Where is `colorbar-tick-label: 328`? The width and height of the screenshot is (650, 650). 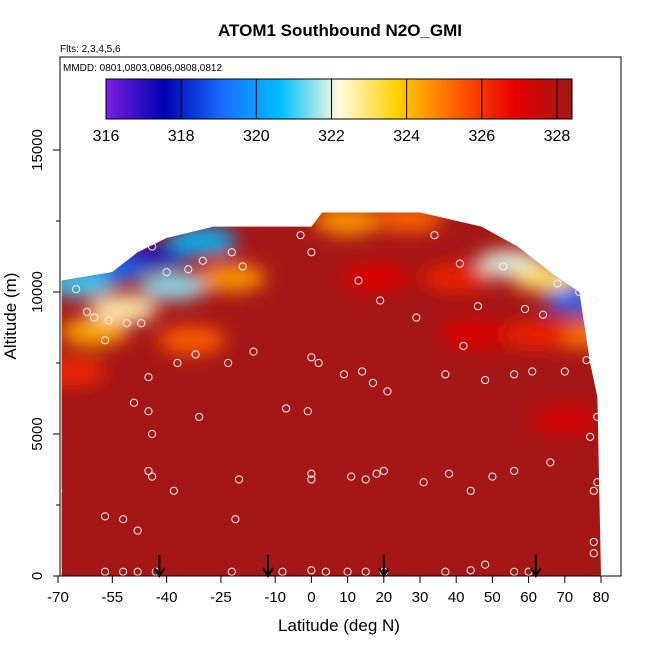 colorbar-tick-label: 328 is located at coordinates (557, 136).